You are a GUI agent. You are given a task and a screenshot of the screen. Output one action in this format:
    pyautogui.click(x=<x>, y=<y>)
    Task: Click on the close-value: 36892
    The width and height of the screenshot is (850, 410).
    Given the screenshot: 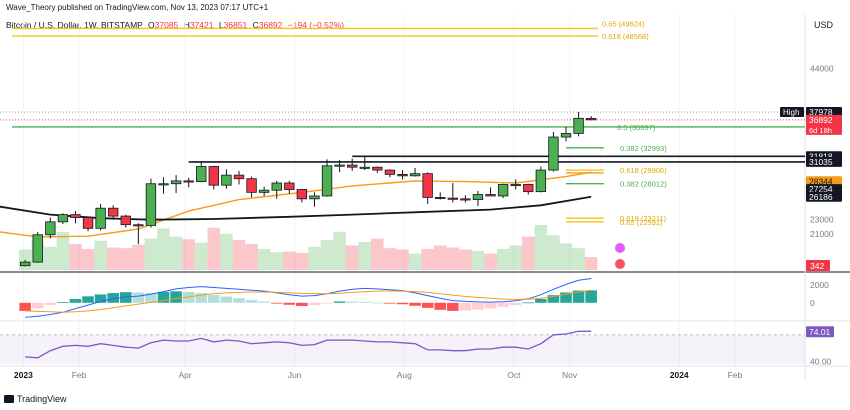 What is the action you would take?
    pyautogui.click(x=270, y=25)
    